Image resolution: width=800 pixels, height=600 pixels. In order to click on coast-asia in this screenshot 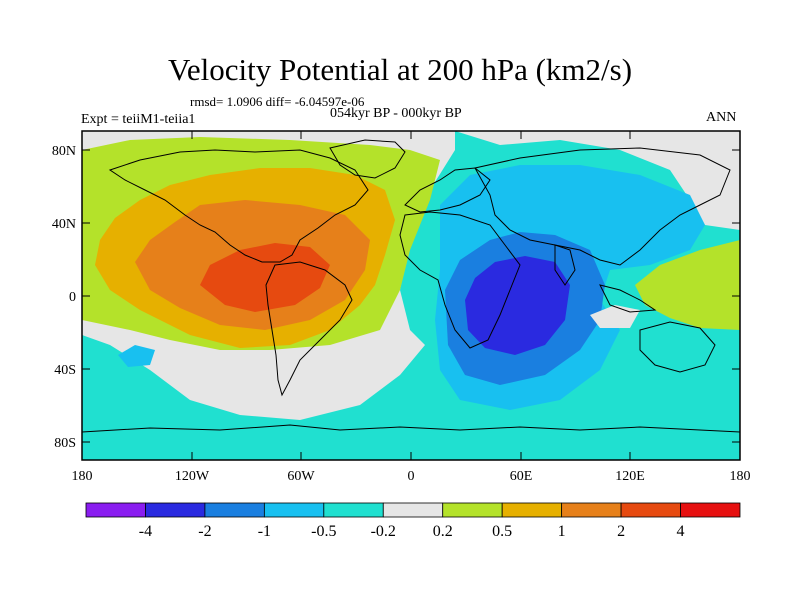, I will do `click(602, 206)`.